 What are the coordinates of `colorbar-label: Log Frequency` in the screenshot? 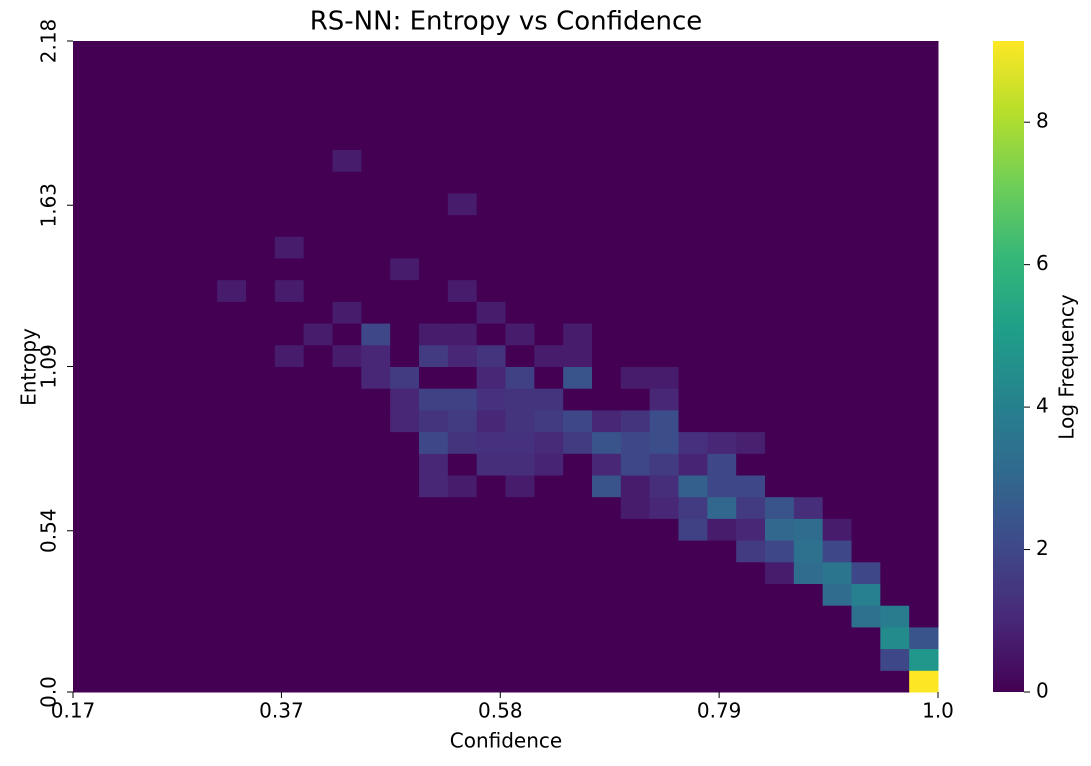 It's located at (1067, 367).